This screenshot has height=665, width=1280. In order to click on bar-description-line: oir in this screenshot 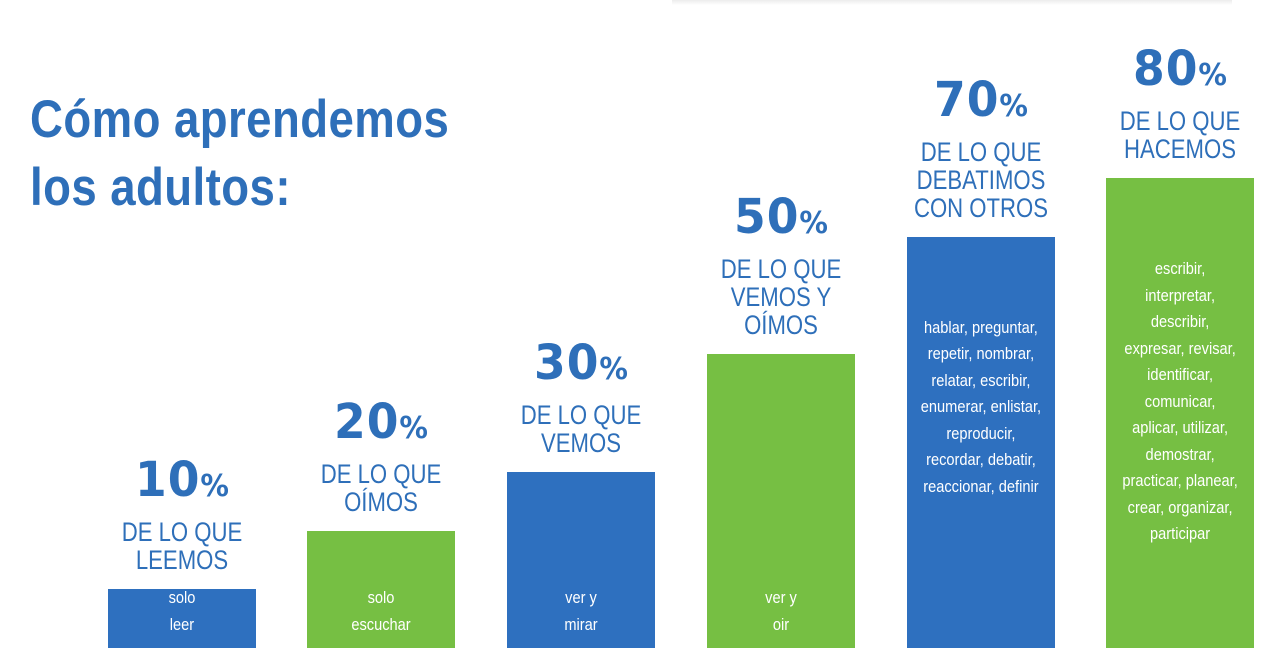, I will do `click(781, 624)`.